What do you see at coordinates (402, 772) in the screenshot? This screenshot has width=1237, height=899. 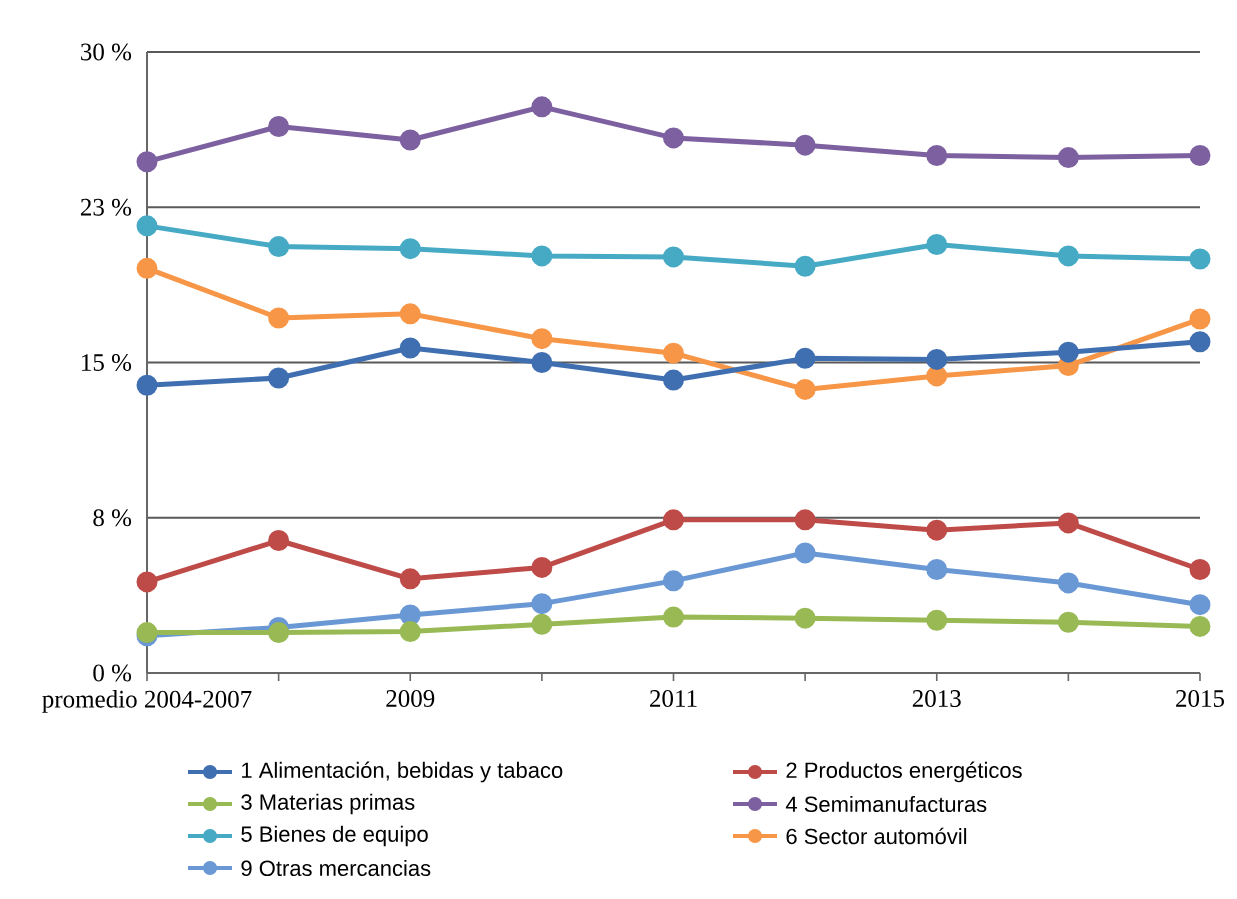 I see `legend-label: 1 Alimentación, bebidas y tabaco` at bounding box center [402, 772].